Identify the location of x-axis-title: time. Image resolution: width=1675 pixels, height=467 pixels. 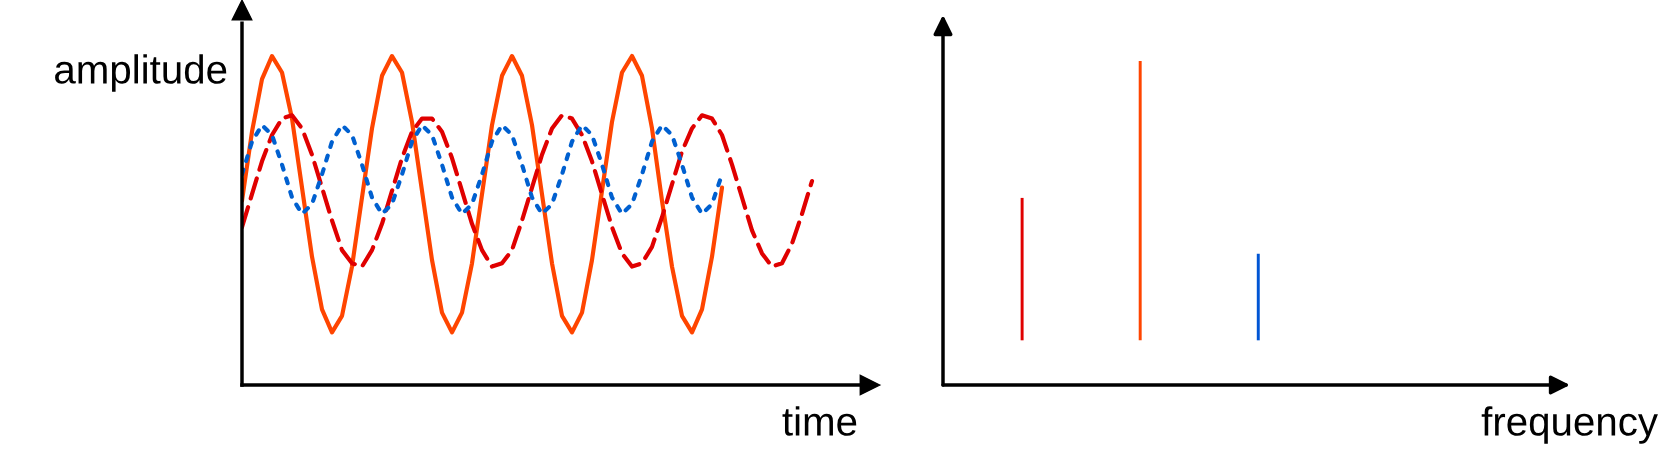
(819, 421).